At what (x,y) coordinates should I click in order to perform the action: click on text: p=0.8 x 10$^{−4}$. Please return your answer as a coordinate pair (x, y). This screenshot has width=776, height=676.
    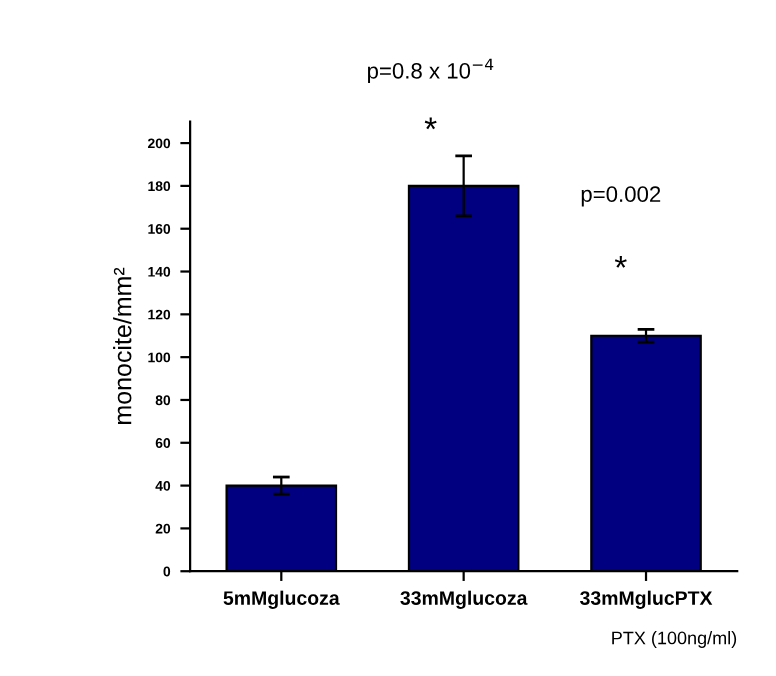
    Looking at the image, I should click on (431, 71).